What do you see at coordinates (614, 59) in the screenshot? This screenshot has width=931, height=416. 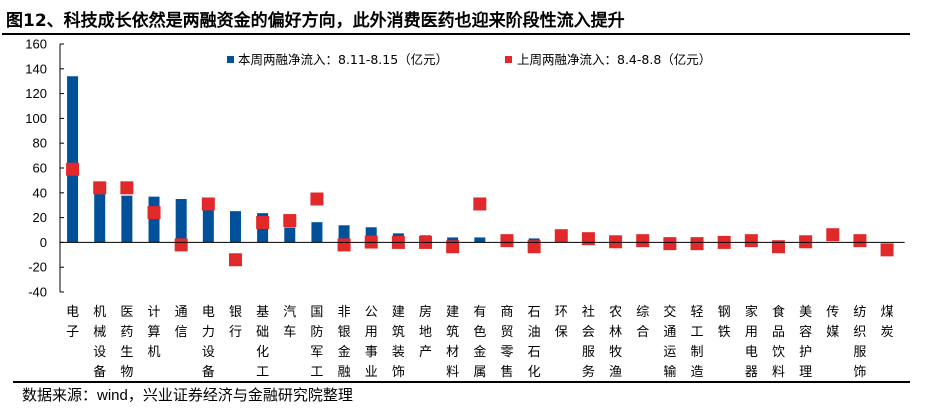 I see `legend-label-last-week: 上周两融净流入：8.4-8.8（亿元）` at bounding box center [614, 59].